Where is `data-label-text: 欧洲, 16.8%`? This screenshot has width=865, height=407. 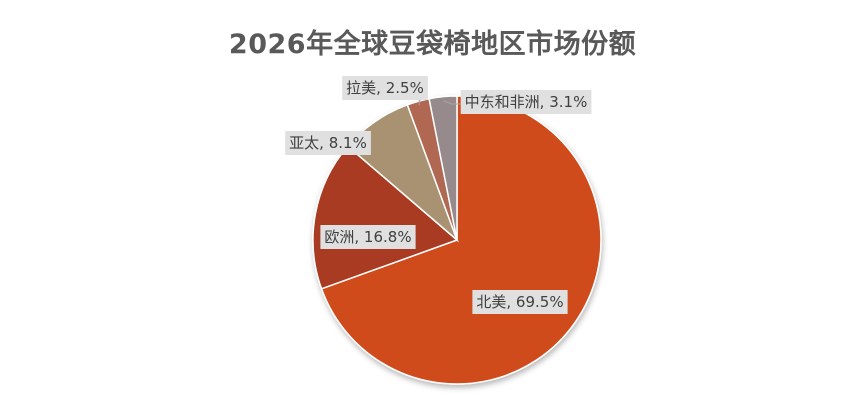 data-label-text: 欧洲, 16.8% is located at coordinates (367, 237).